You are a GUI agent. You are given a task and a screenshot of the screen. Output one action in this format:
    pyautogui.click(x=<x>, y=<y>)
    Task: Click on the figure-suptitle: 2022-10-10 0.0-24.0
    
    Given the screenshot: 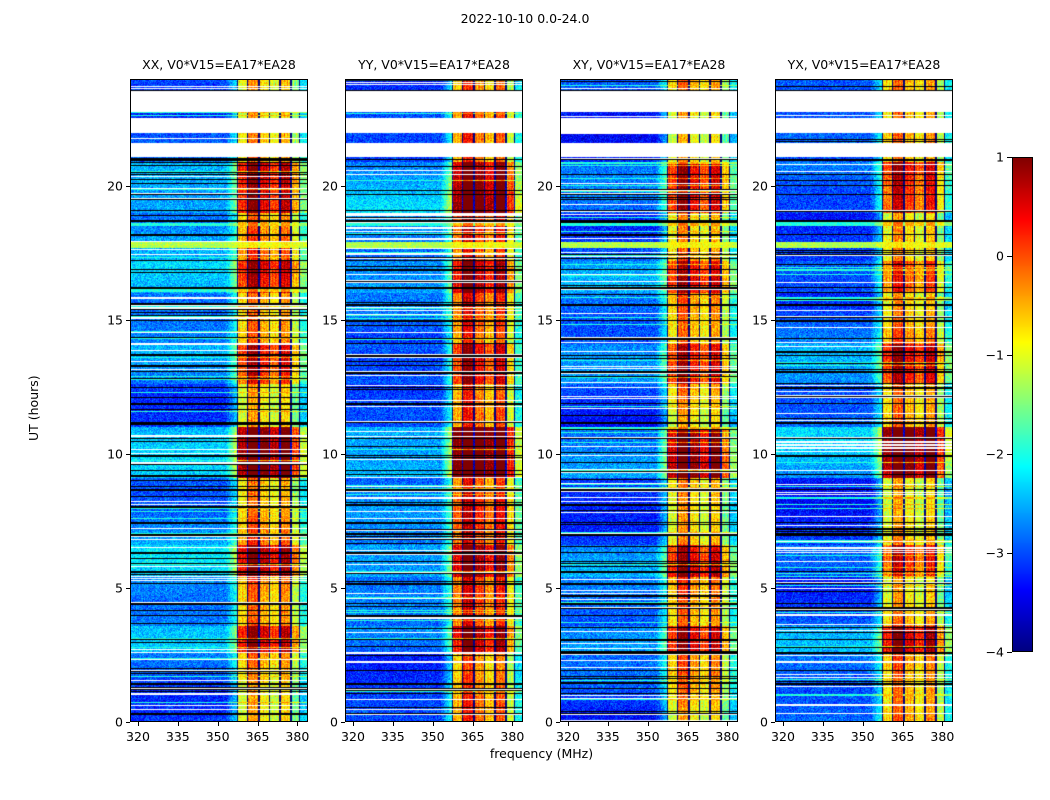 What is the action you would take?
    pyautogui.click(x=525, y=18)
    